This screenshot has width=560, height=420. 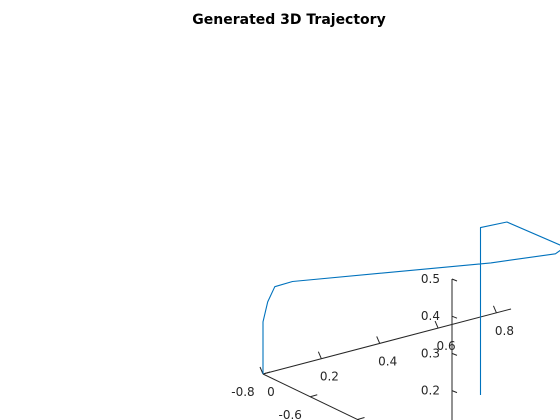 I want to click on y-tick-label: -0.6, so click(x=290, y=414).